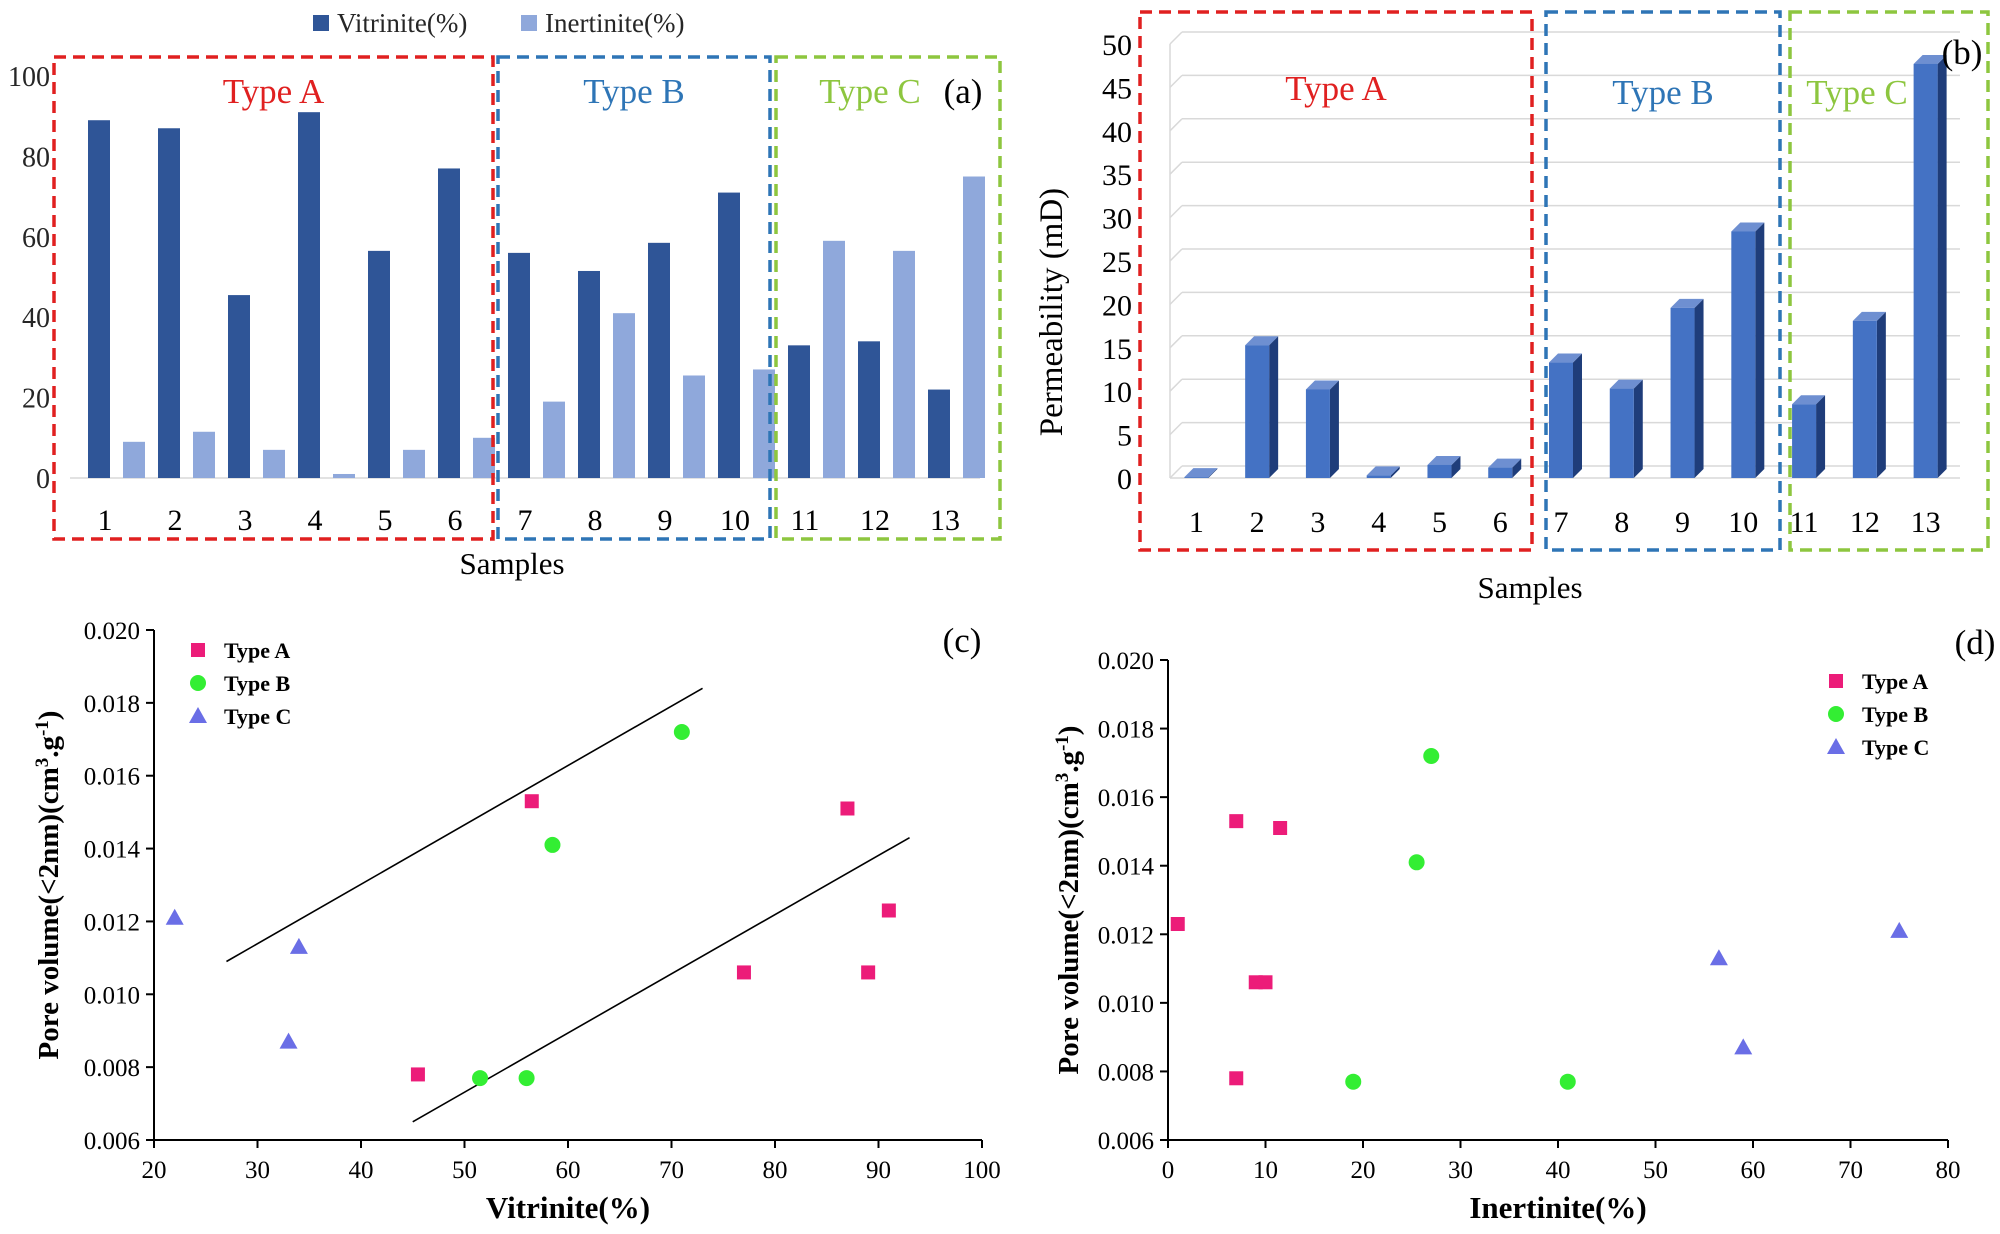 Image resolution: width=2000 pixels, height=1234 pixels. I want to click on y-tick-label: 0, so click(43, 479).